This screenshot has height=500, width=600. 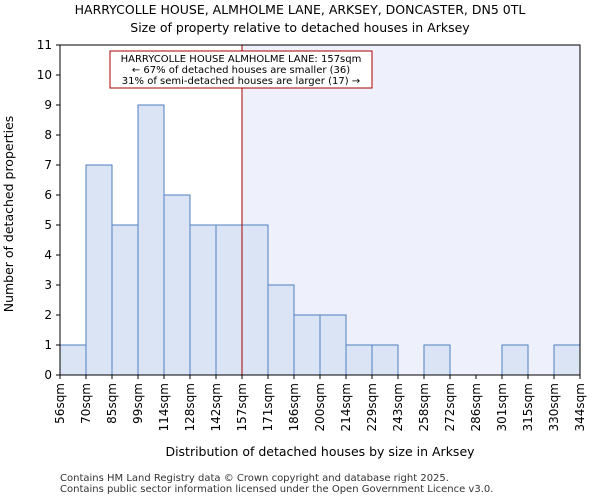 I want to click on bar-171sqm, so click(x=281, y=330).